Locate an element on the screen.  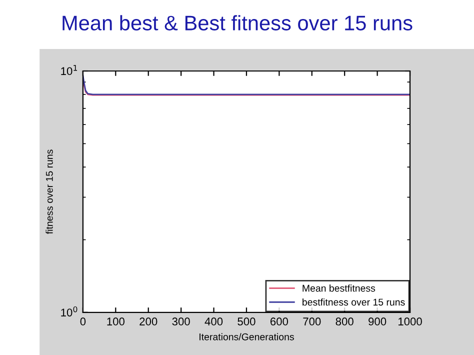
y-tick-label: 10$^{1}$ is located at coordinates (69, 70).